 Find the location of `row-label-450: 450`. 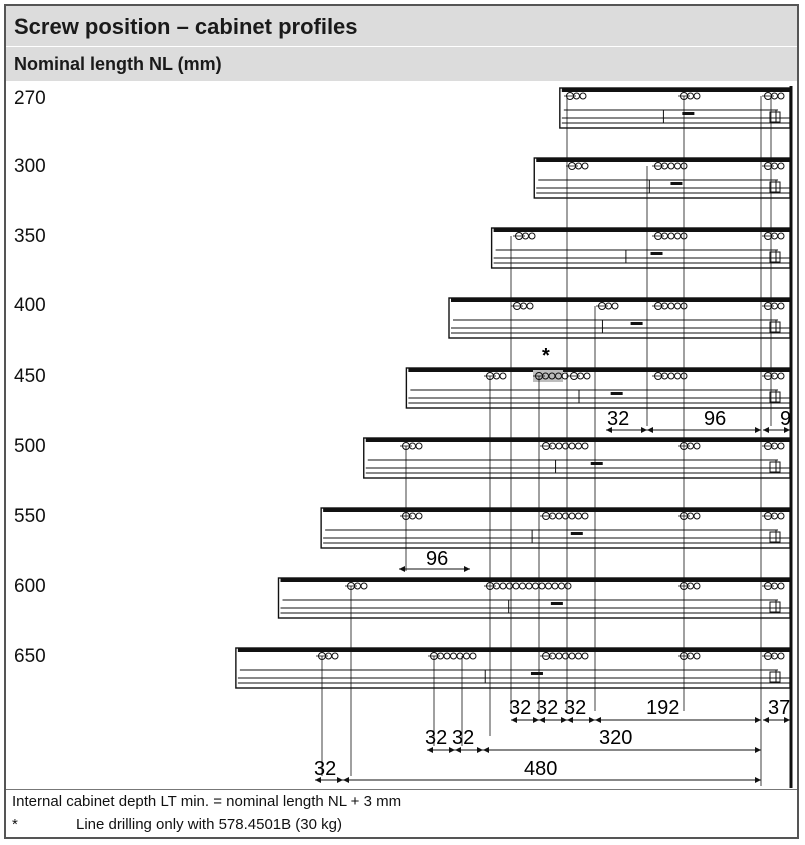

row-label-450: 450 is located at coordinates (30, 376).